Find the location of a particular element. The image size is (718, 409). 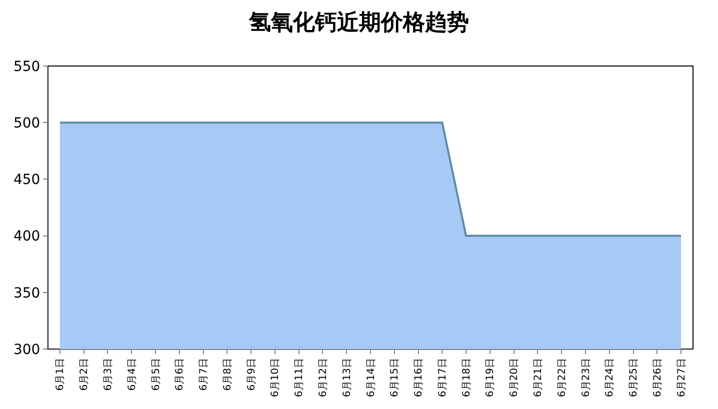

x-tick-label: 6月24日 is located at coordinates (610, 378).